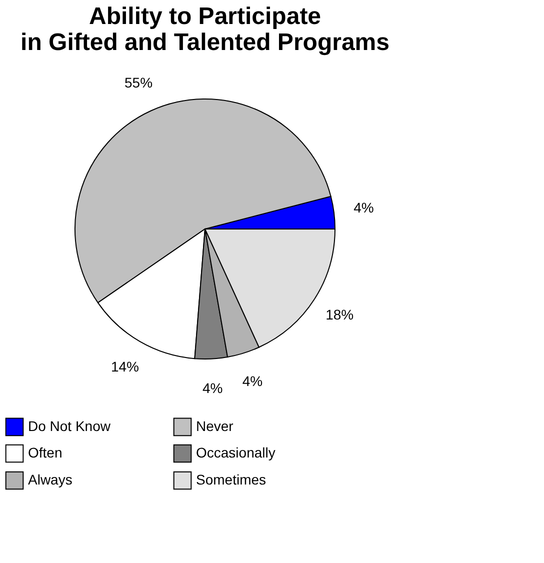 This screenshot has width=544, height=563. I want to click on legend-label: Do Not Know, so click(70, 426).